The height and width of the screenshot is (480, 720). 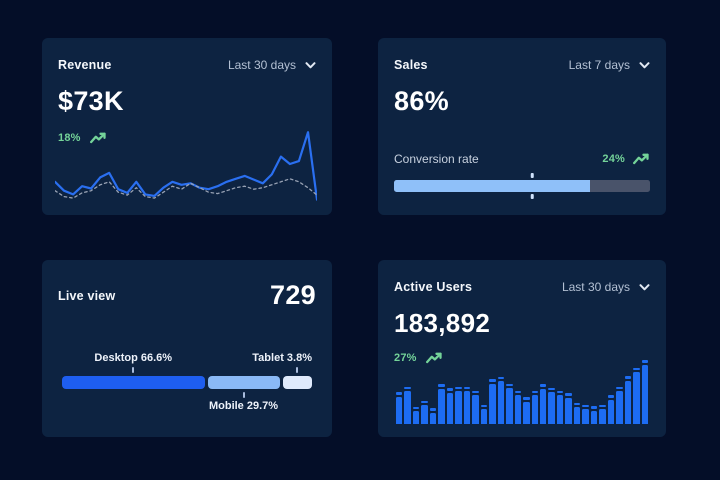 What do you see at coordinates (522, 186) in the screenshot?
I see `conversion-progress-bar` at bounding box center [522, 186].